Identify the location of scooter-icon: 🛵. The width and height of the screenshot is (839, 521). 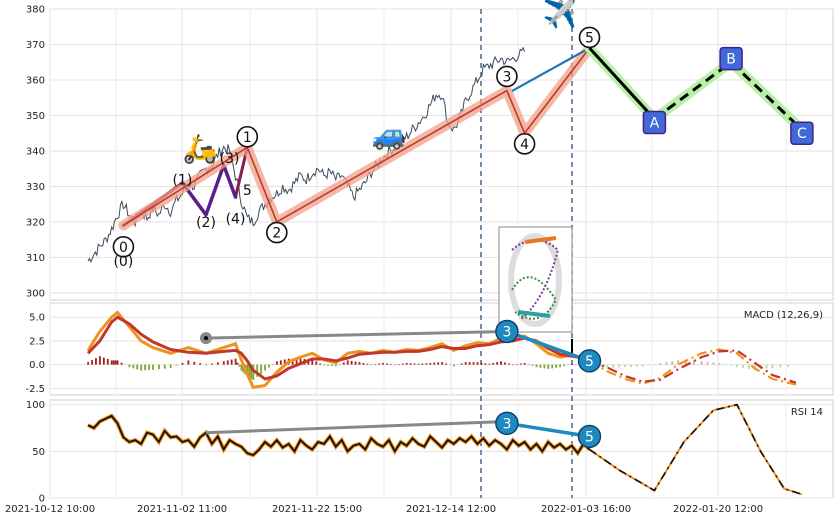
(200, 148).